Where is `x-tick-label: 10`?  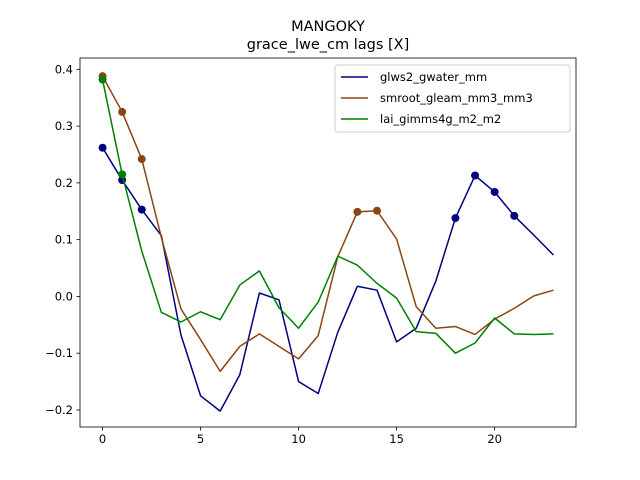
x-tick-label: 10 is located at coordinates (298, 439).